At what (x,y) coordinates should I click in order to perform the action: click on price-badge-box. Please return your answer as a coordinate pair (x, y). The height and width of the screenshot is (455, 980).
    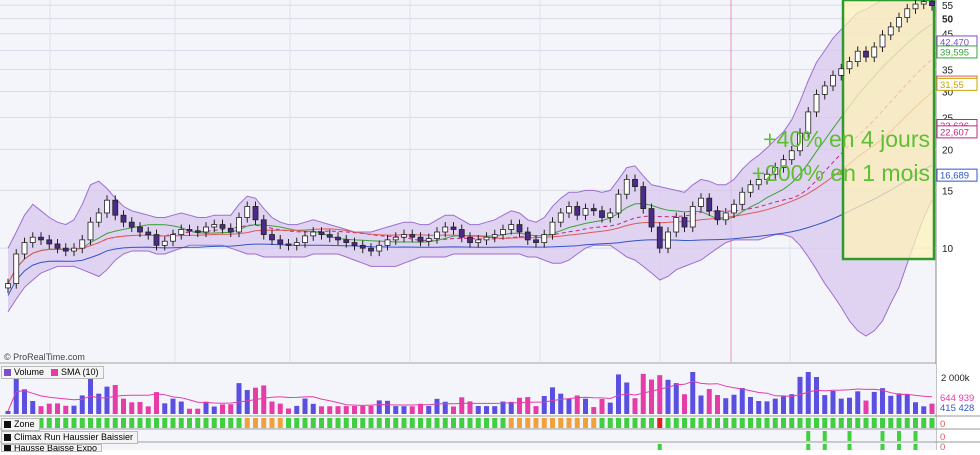
    Looking at the image, I should click on (957, 175).